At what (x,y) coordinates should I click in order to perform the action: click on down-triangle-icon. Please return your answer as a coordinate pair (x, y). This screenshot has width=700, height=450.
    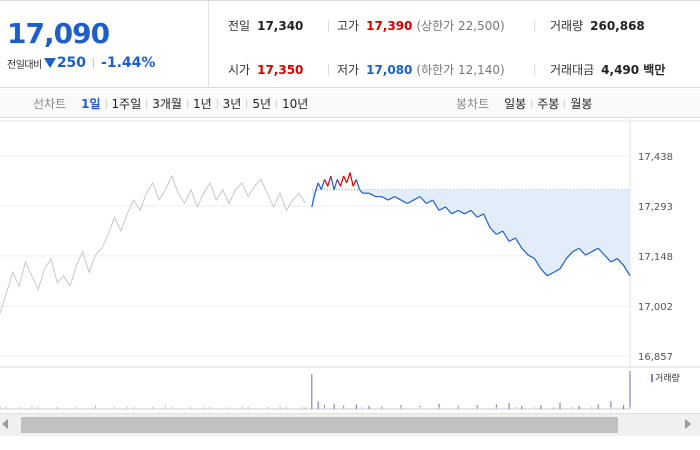
    Looking at the image, I should click on (49, 63).